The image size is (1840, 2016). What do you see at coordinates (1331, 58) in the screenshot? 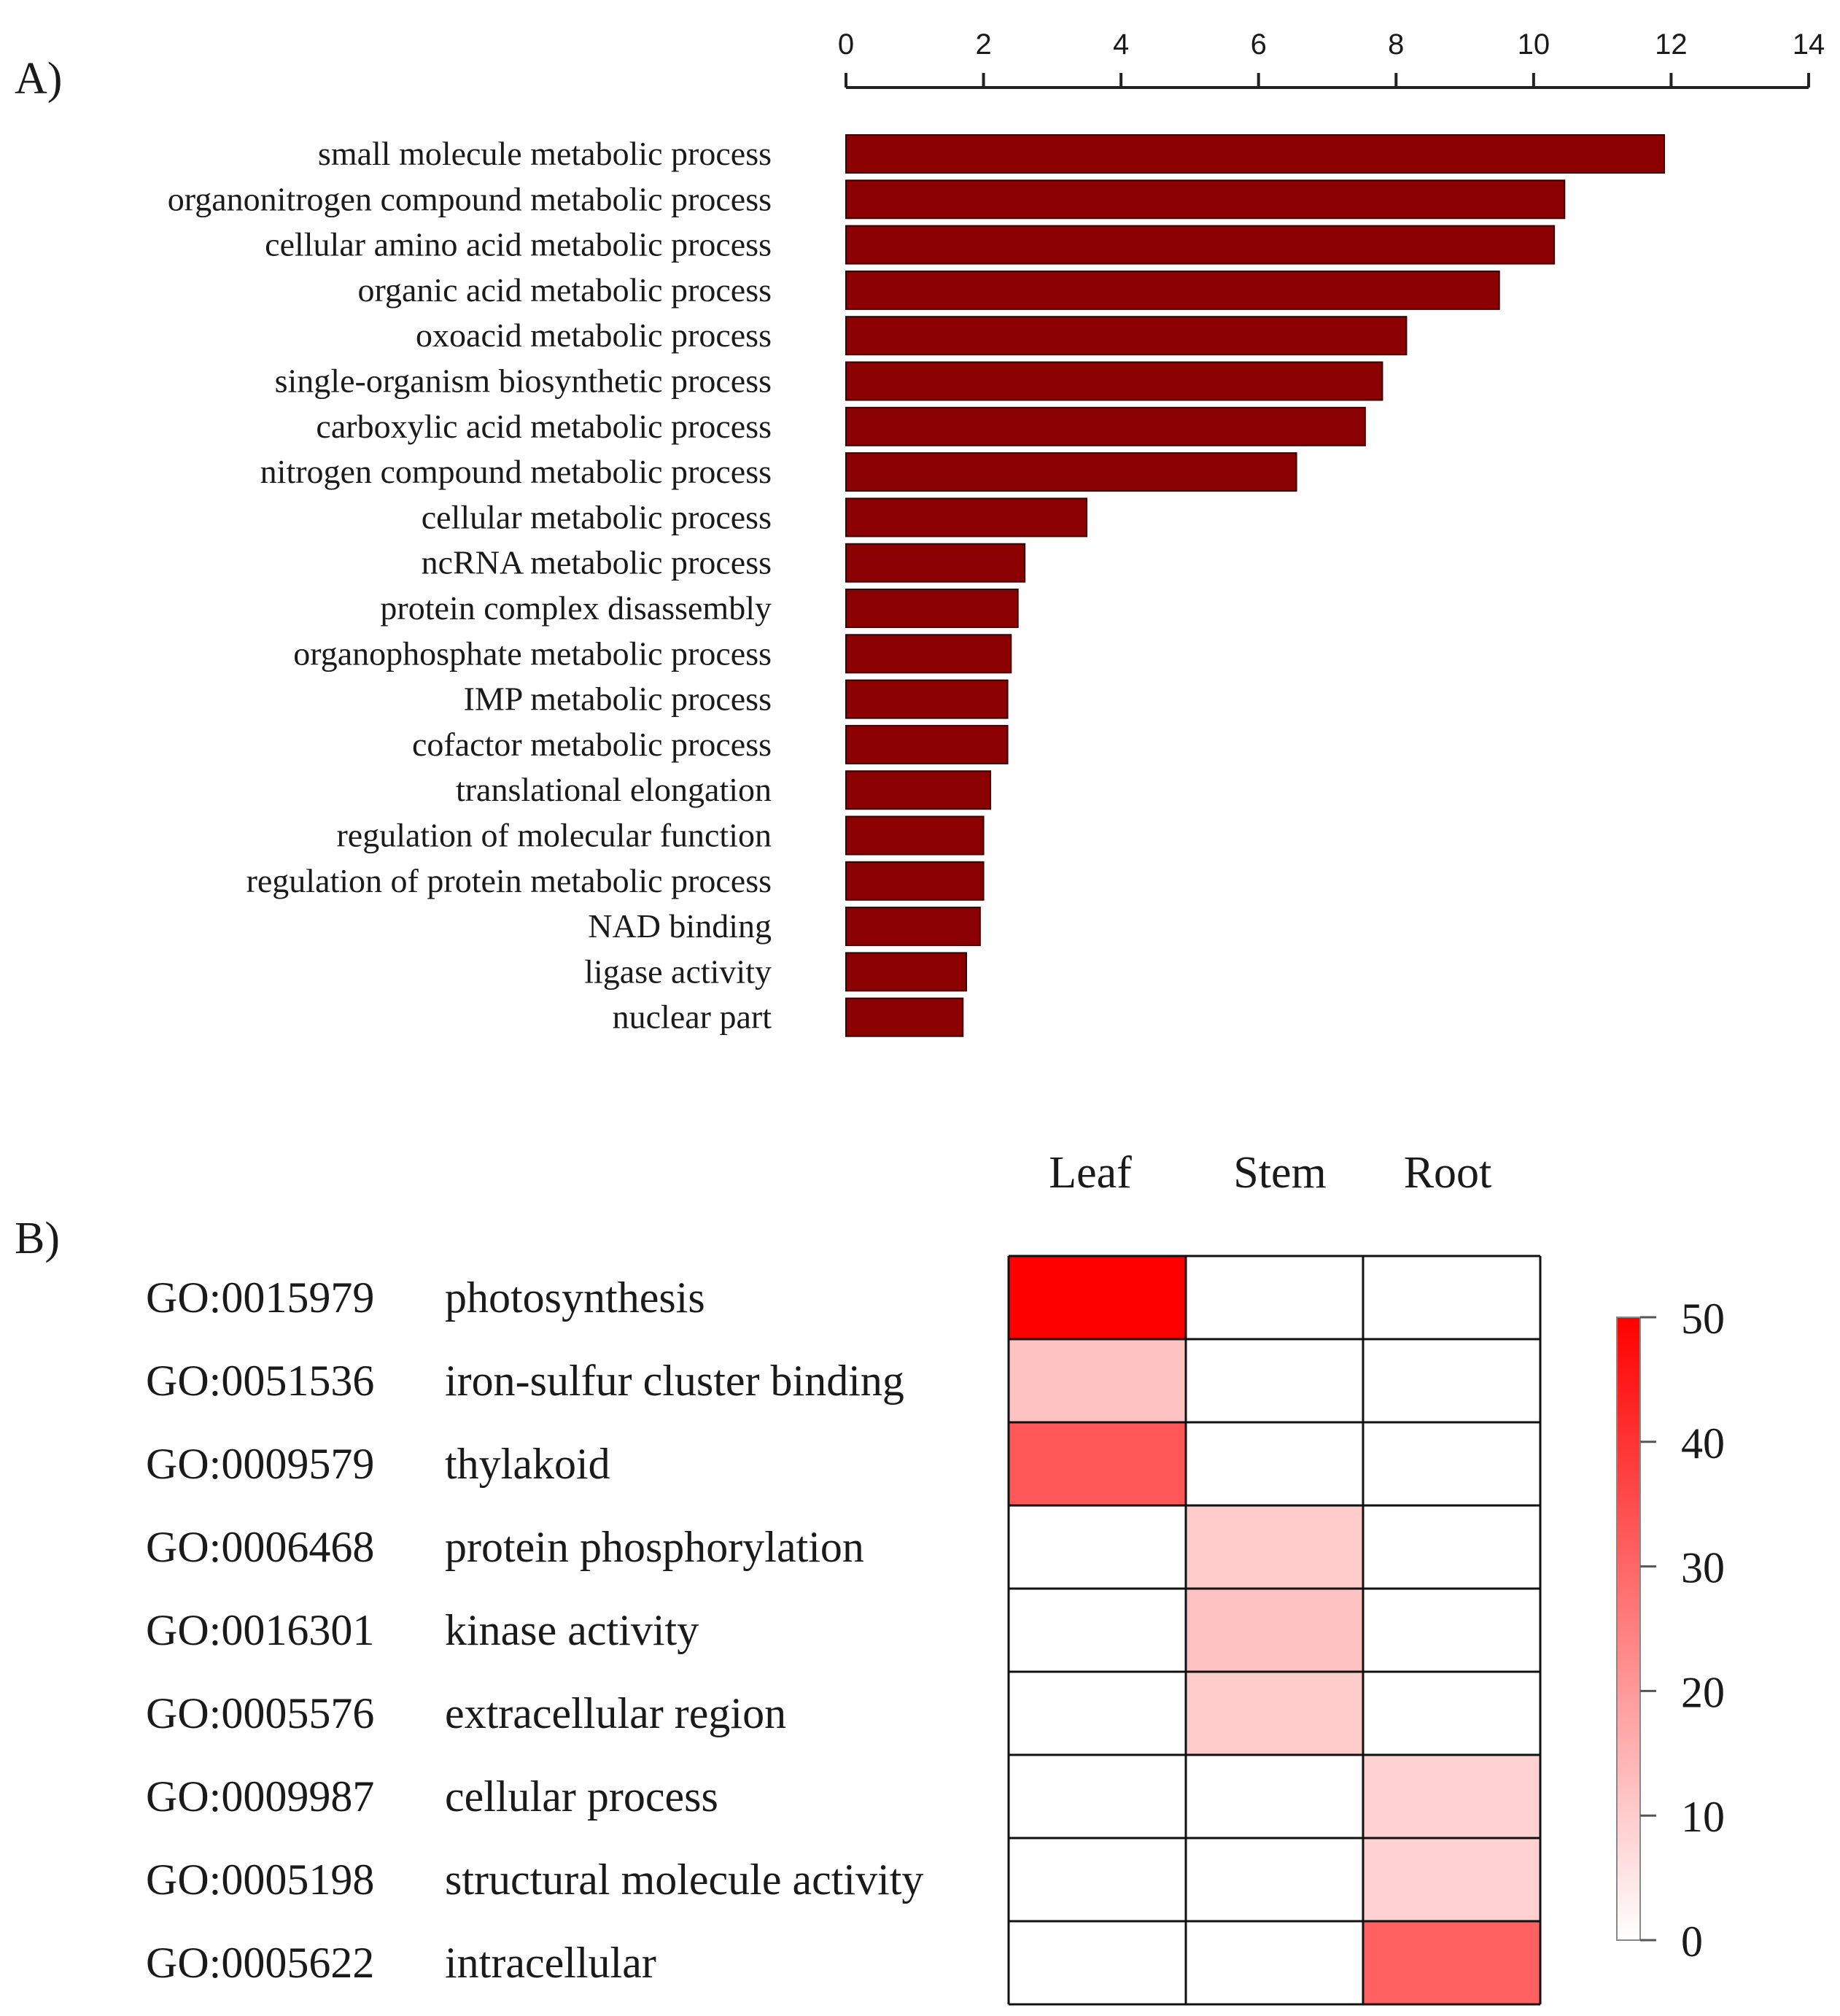
I see `a-axis: 0 2 4 6 8 10 12 14` at bounding box center [1331, 58].